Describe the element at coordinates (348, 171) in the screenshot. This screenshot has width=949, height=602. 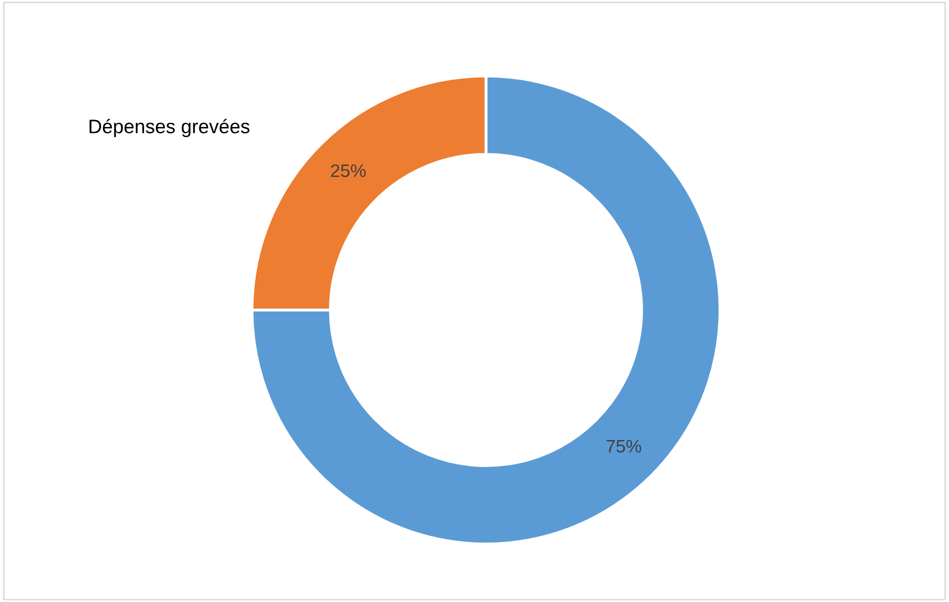
I see `data-label: 25%` at that location.